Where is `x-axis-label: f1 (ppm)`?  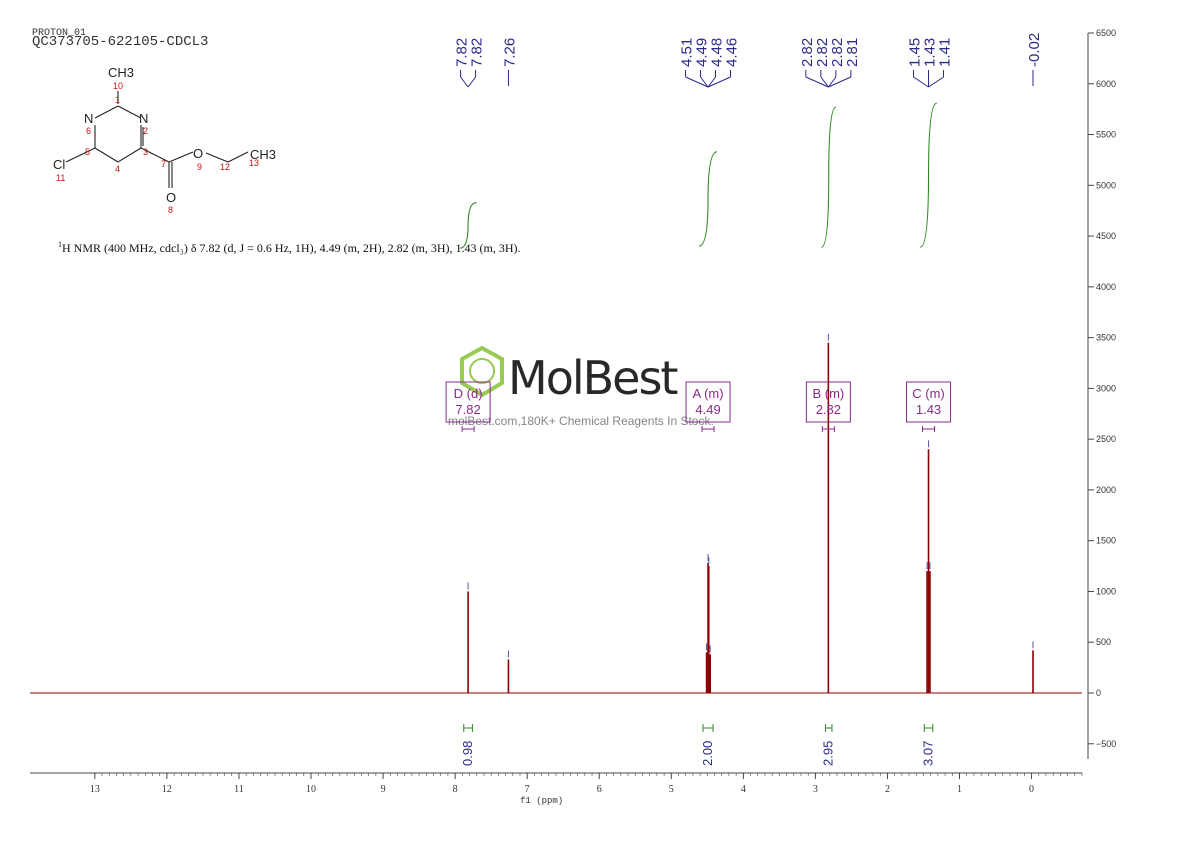
x-axis-label: f1 (ppm) is located at coordinates (542, 801).